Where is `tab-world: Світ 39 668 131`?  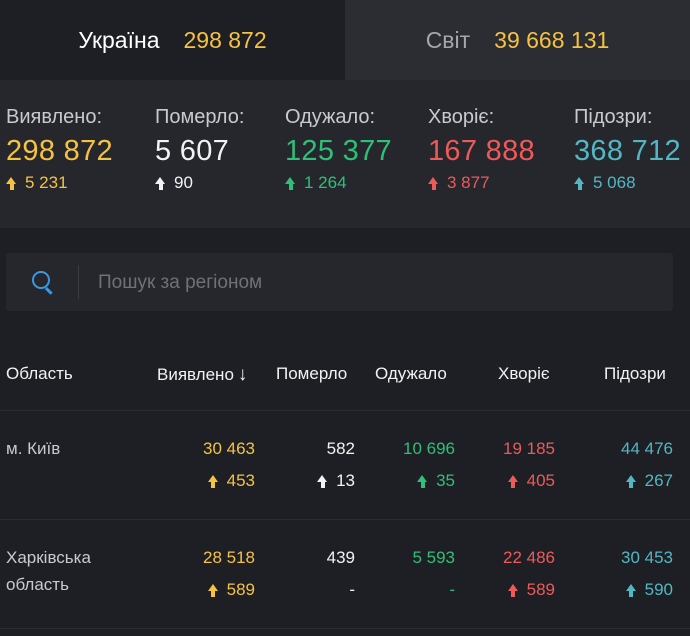 tab-world: Світ 39 668 131 is located at coordinates (517, 40).